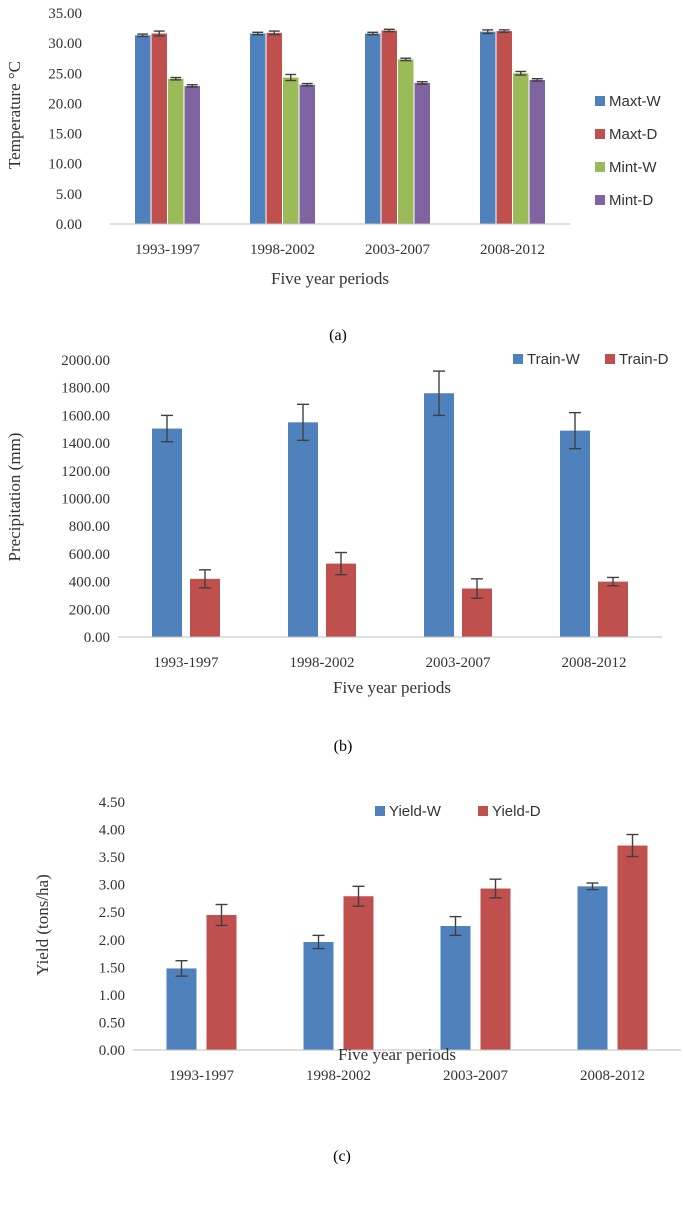 Image resolution: width=683 pixels, height=1207 pixels. What do you see at coordinates (282, 250) in the screenshot?
I see `chart-a-x-tick-label: 1998-2002` at bounding box center [282, 250].